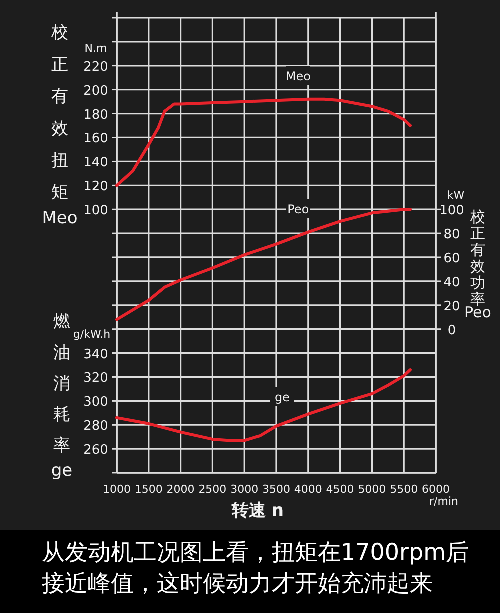 The height and width of the screenshot is (613, 500). I want to click on y2-axis-title: 校正有效功率Peo, so click(478, 265).